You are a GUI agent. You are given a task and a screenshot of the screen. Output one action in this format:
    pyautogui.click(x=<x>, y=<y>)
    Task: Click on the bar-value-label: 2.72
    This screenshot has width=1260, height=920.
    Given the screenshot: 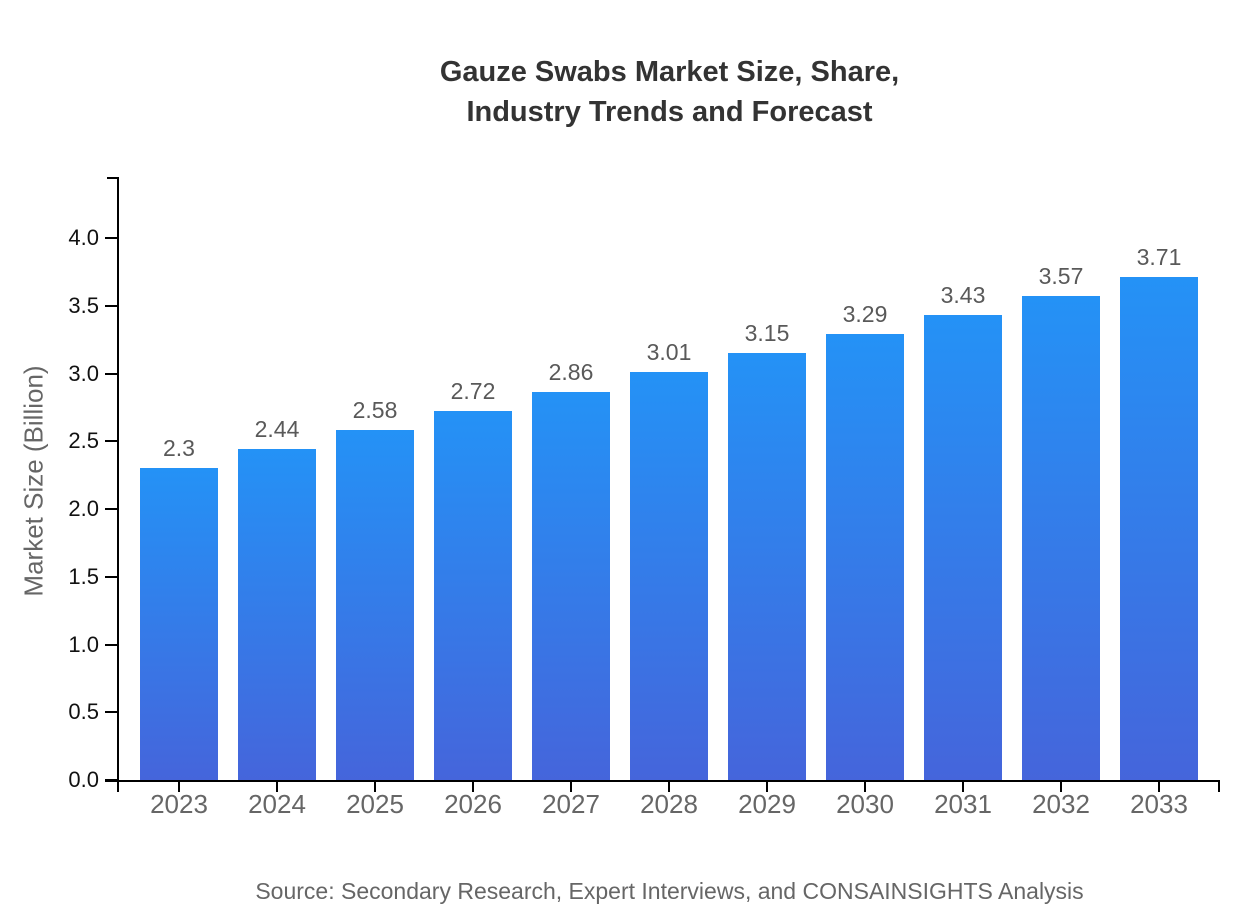 What is the action you would take?
    pyautogui.click(x=473, y=391)
    